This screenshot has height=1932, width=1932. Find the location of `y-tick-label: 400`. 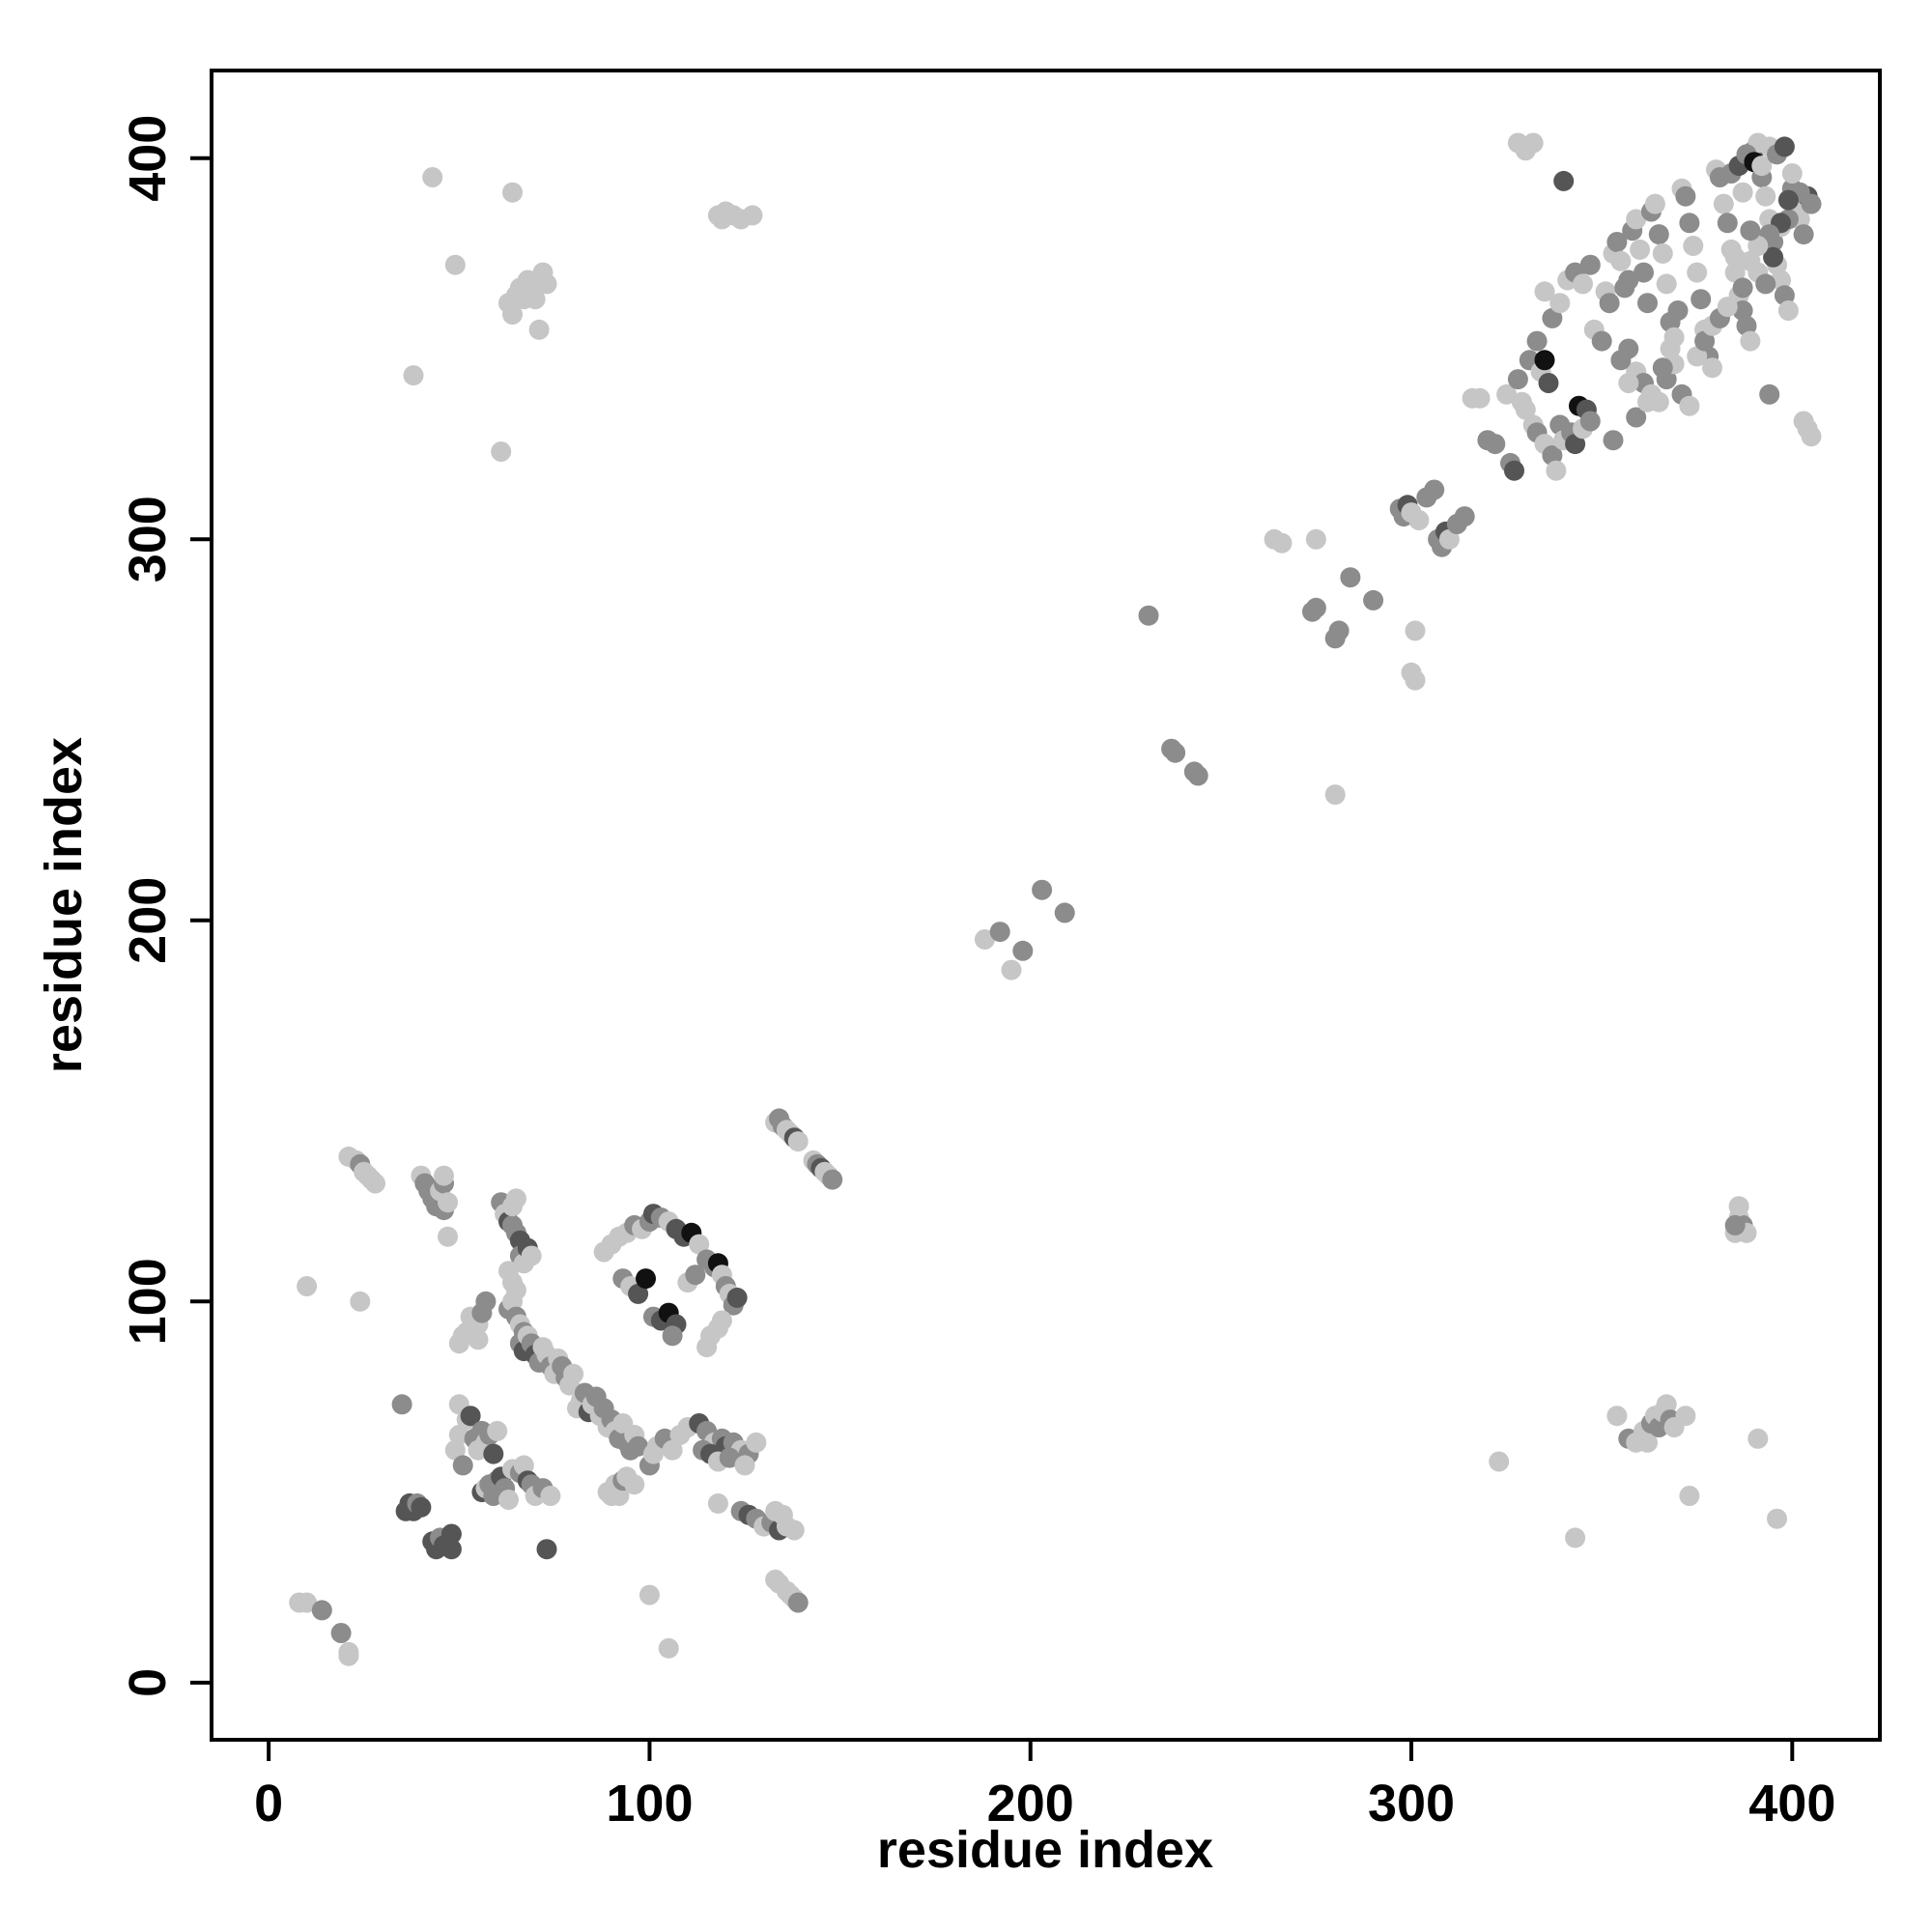

y-tick-label: 400 is located at coordinates (148, 158).